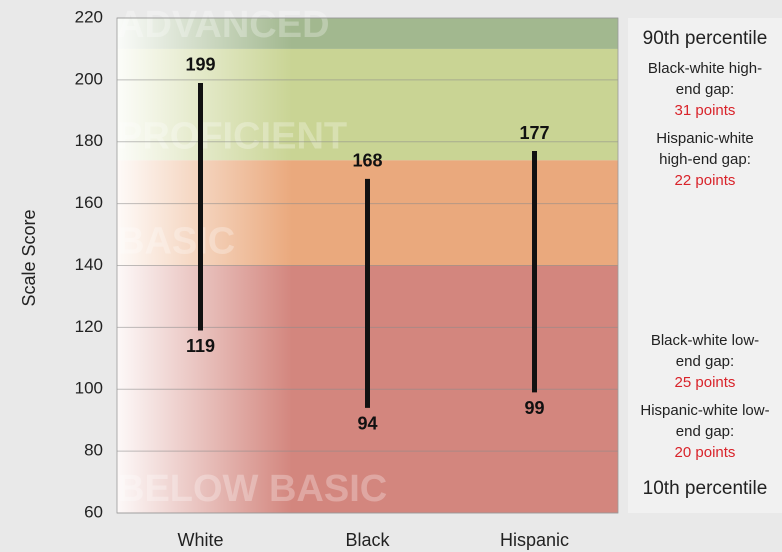  I want to click on value-label: 119, so click(200, 346).